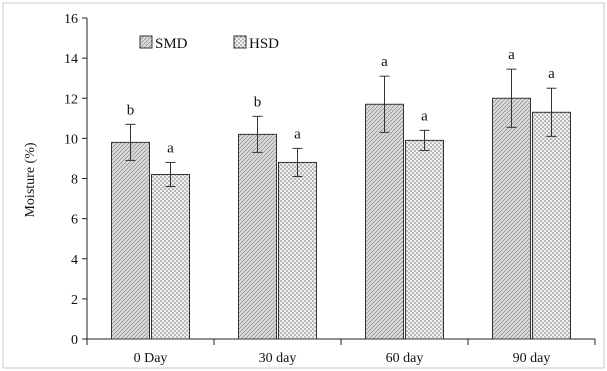 The image size is (607, 371). What do you see at coordinates (71, 139) in the screenshot?
I see `y-tick-label: 10` at bounding box center [71, 139].